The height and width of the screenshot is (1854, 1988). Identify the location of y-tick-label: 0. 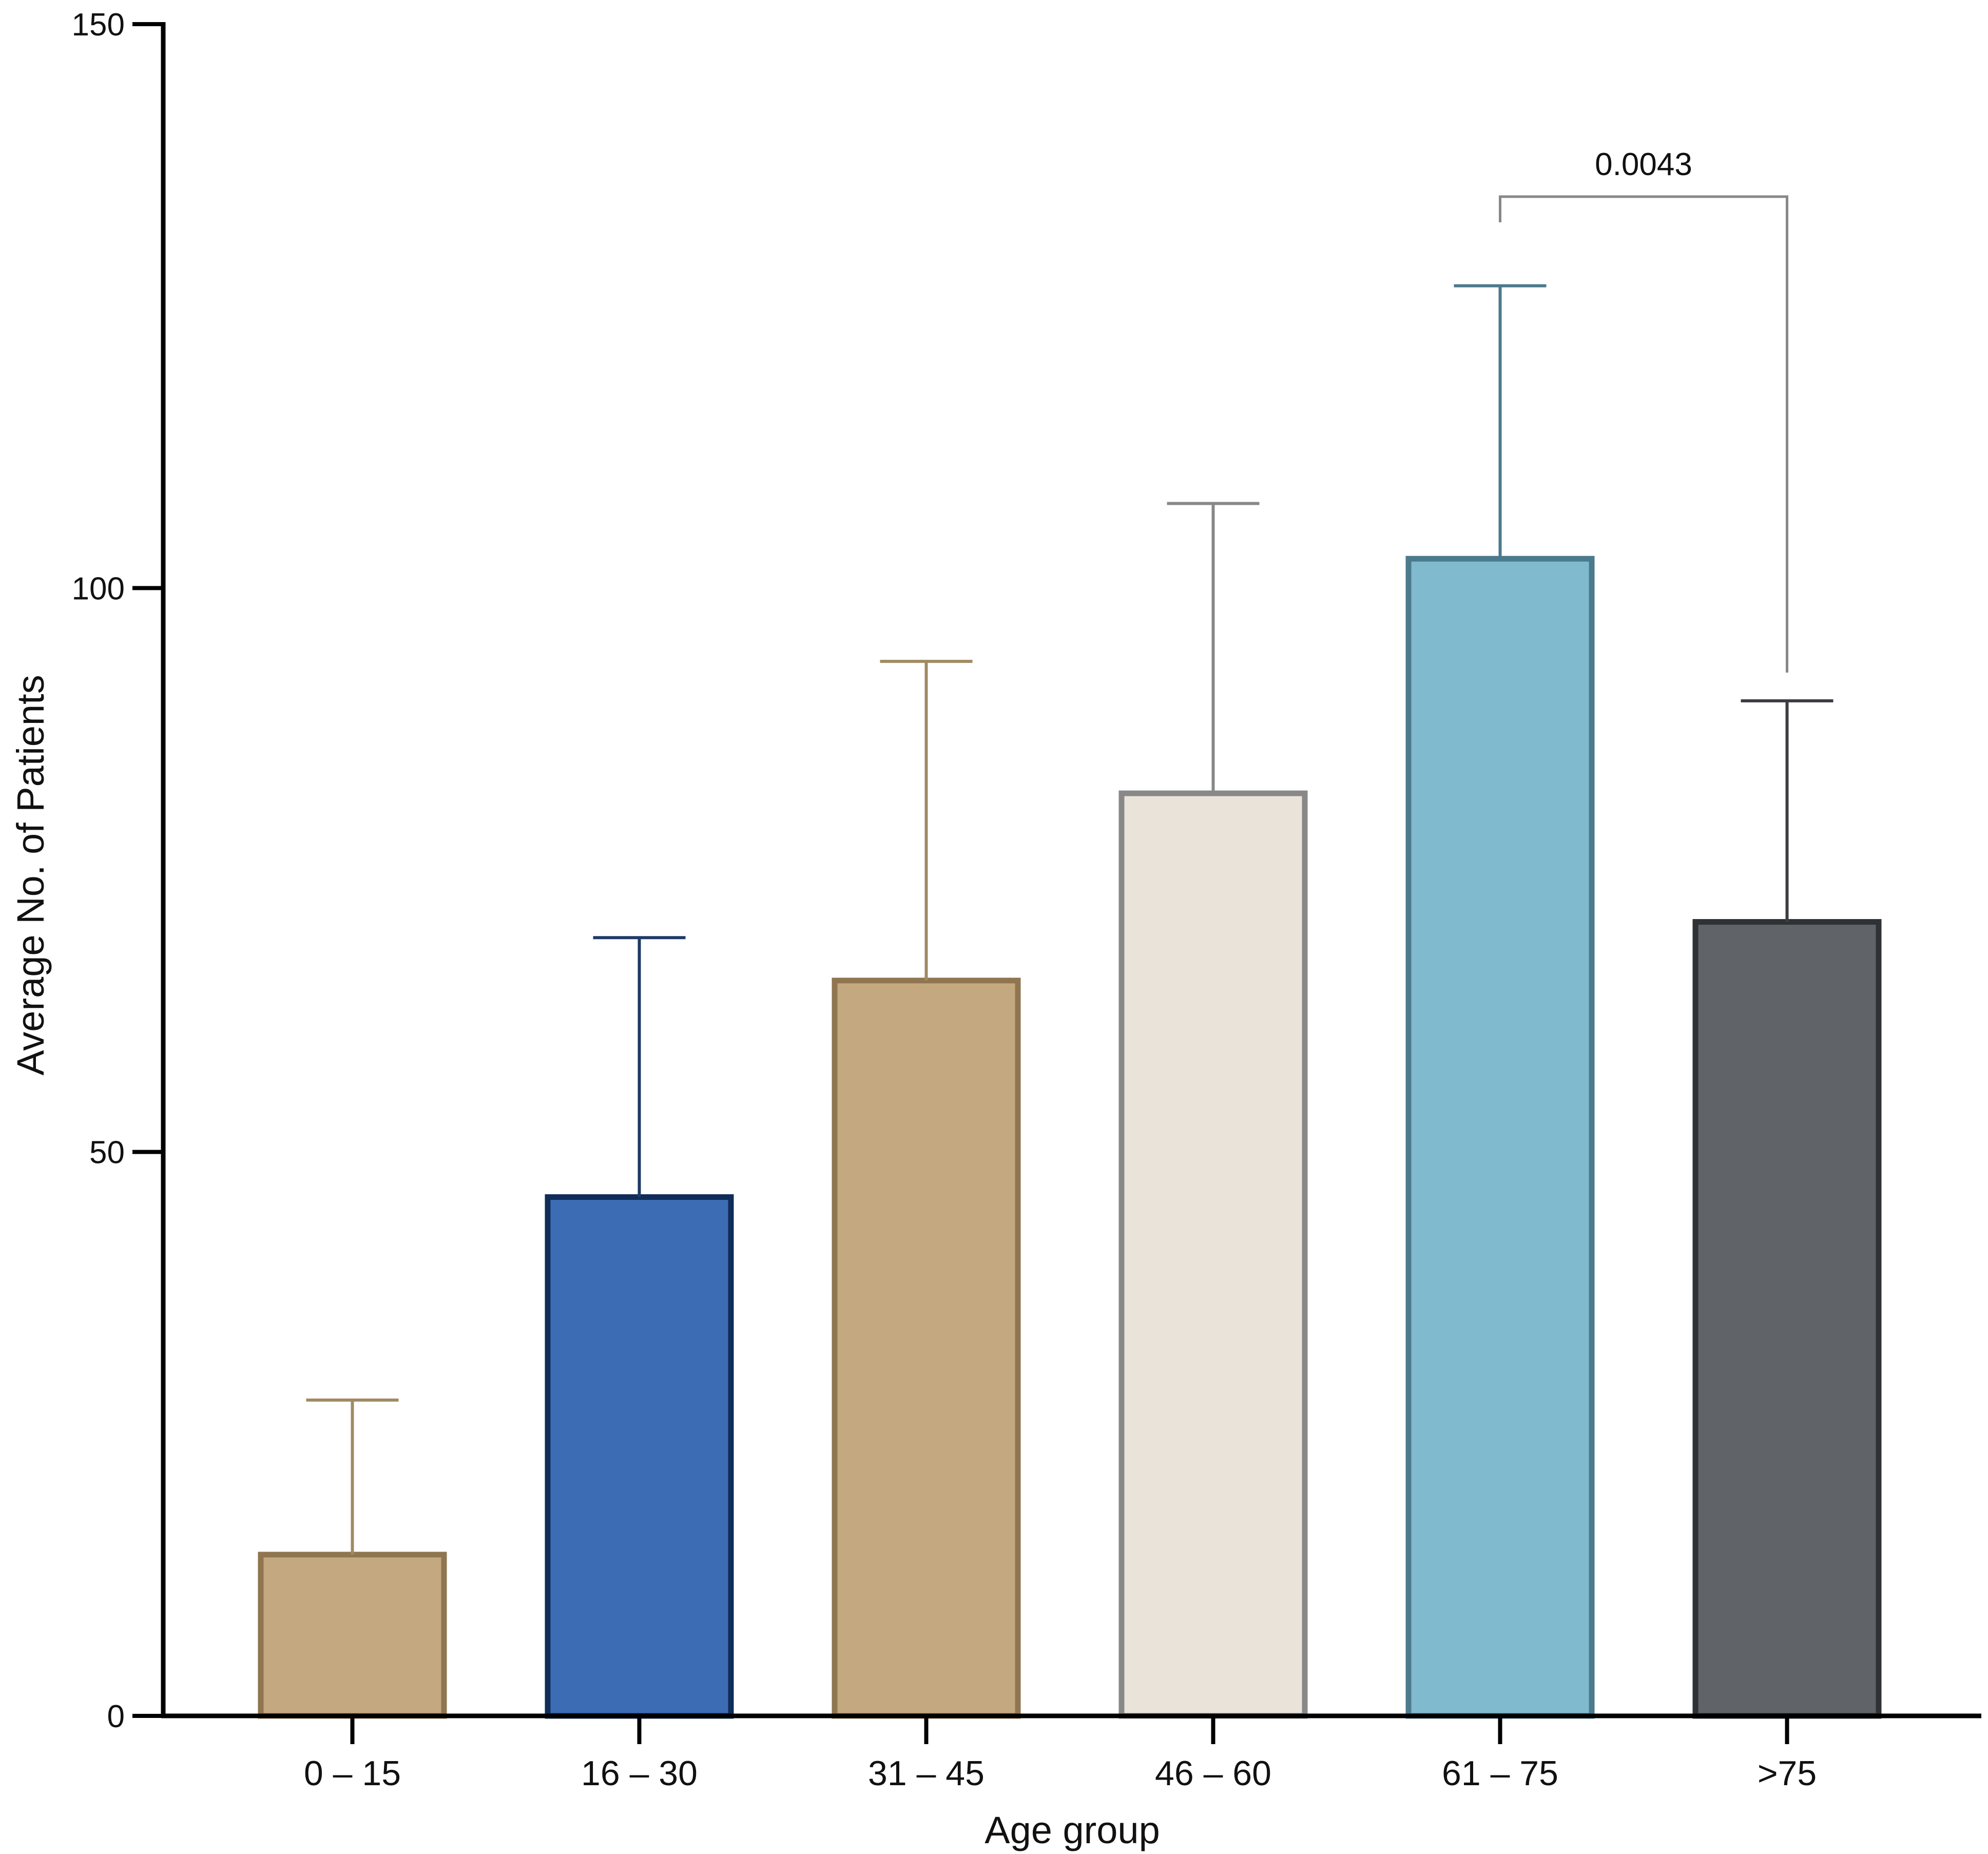
(116, 1716).